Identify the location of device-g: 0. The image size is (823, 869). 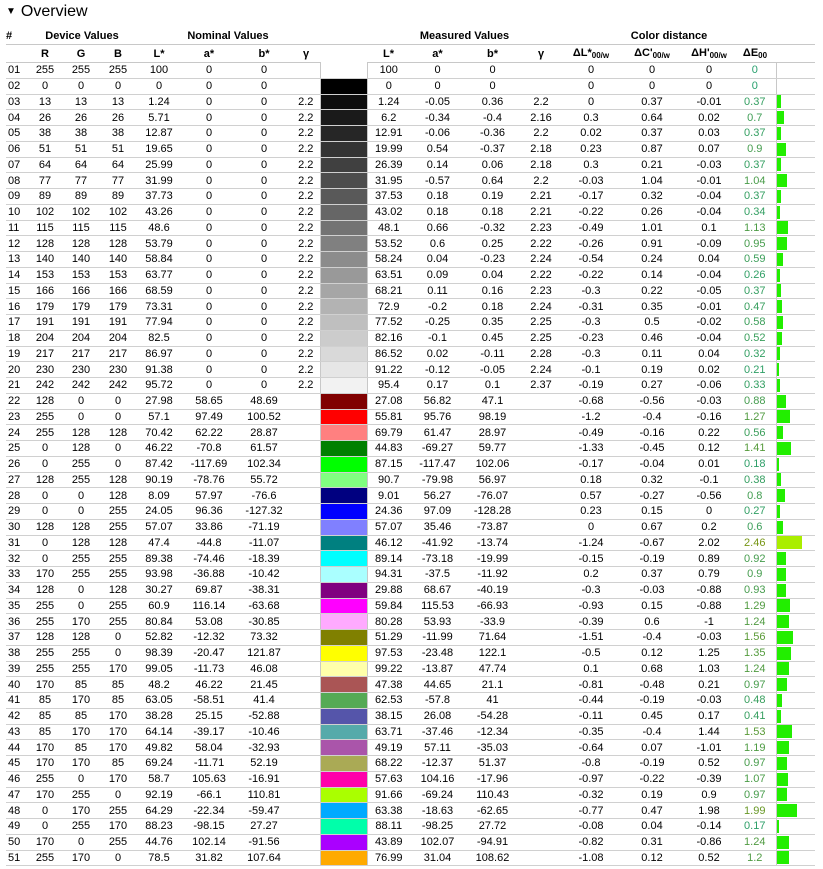
(81, 495).